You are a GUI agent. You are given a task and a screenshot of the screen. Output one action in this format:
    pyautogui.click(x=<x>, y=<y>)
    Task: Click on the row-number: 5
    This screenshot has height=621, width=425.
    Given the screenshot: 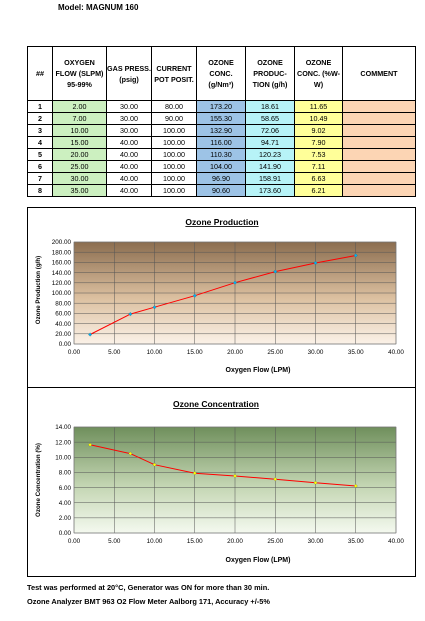 What is the action you would take?
    pyautogui.click(x=40, y=154)
    